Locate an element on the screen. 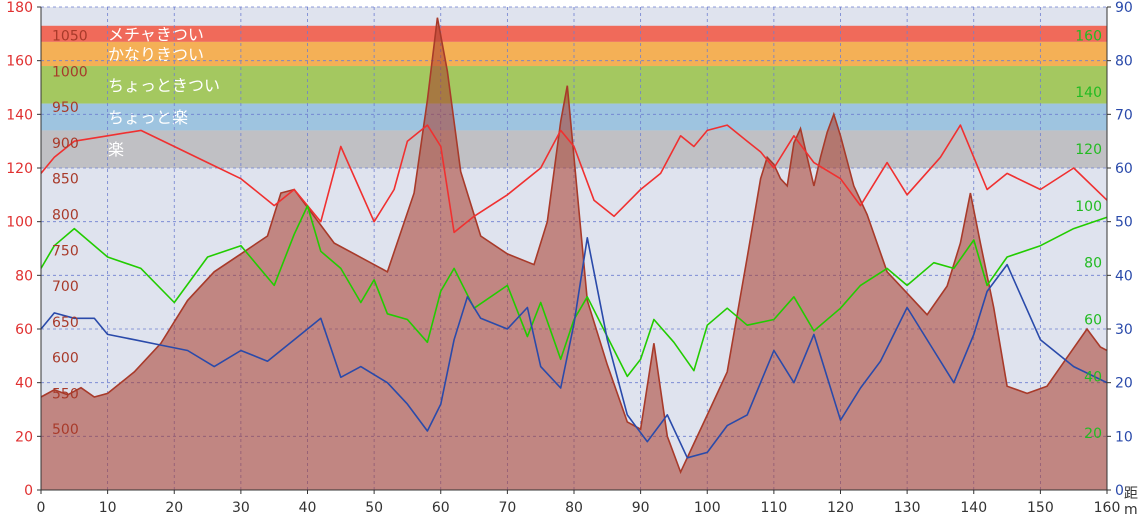 The height and width of the screenshot is (520, 1140). left-tick-label-1: 20 is located at coordinates (24, 437).